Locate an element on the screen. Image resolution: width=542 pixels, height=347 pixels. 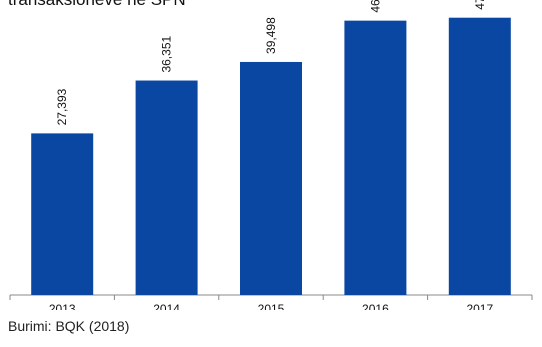
data-label-2015: 39,498 is located at coordinates (271, 35).